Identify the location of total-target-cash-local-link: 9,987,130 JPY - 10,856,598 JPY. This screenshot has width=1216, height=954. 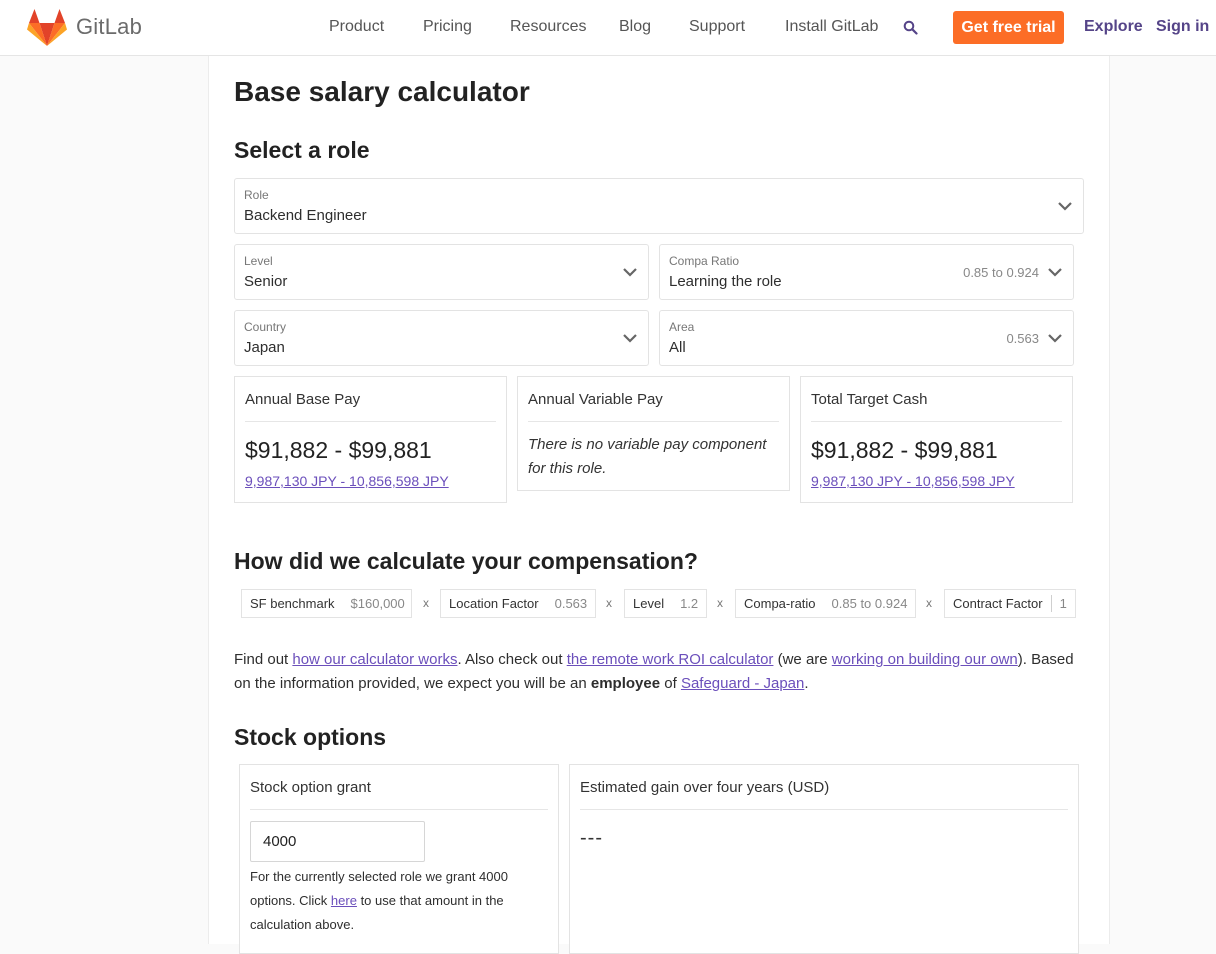
(913, 481).